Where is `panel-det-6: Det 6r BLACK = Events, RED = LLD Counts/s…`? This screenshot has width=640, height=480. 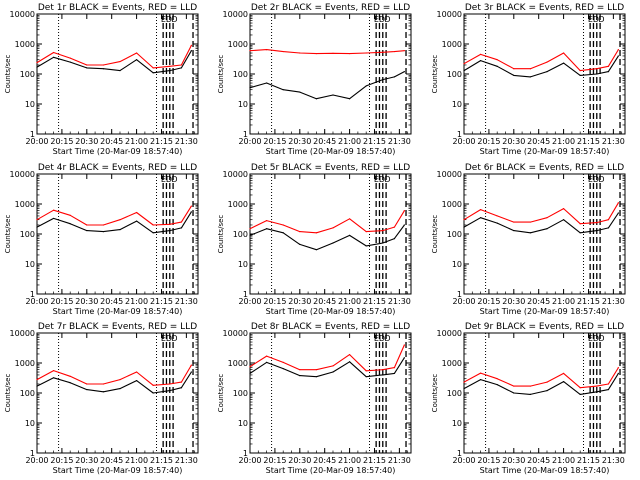
panel-det-6: Det 6r BLACK = Events, RED = LLD Counts/s… is located at coordinates (528, 239).